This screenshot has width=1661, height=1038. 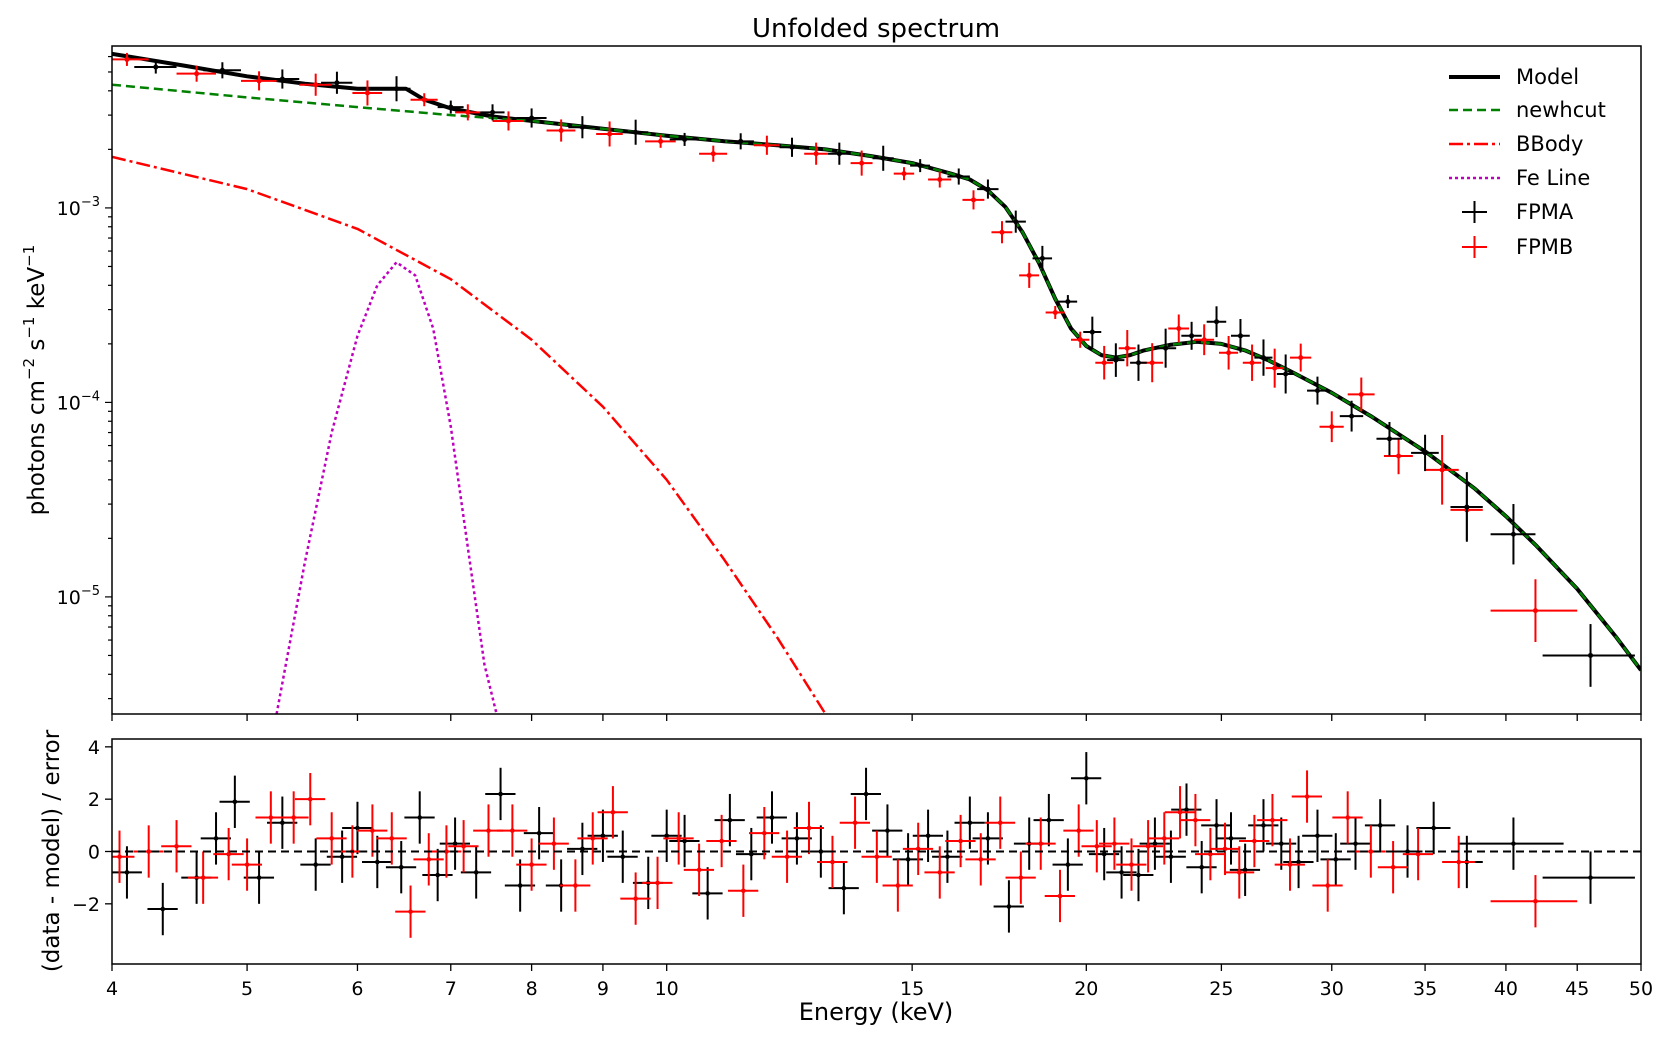 What do you see at coordinates (1545, 212) in the screenshot?
I see `legend-label-fpma: FPMA` at bounding box center [1545, 212].